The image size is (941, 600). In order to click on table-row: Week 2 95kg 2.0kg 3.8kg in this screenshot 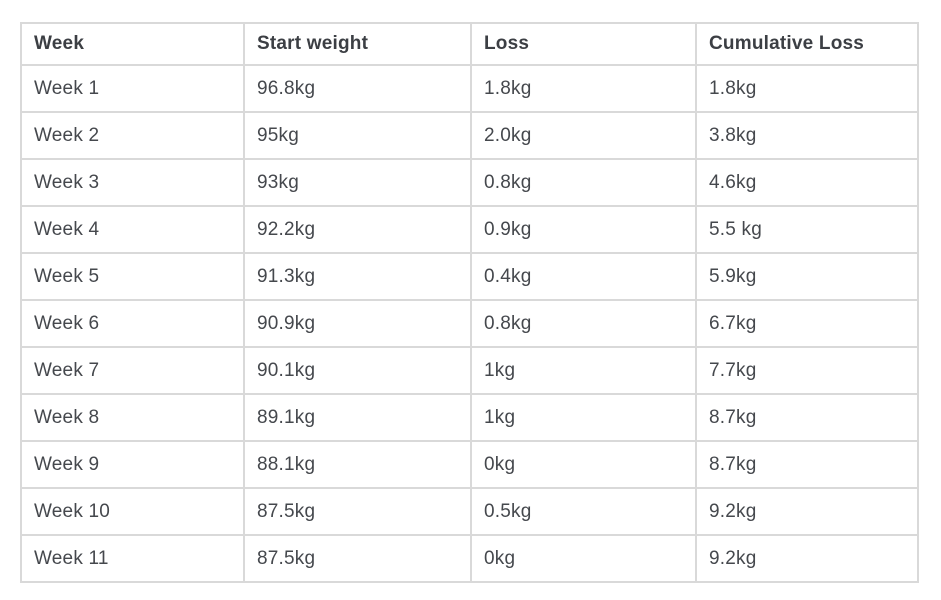, I will do `click(469, 135)`.